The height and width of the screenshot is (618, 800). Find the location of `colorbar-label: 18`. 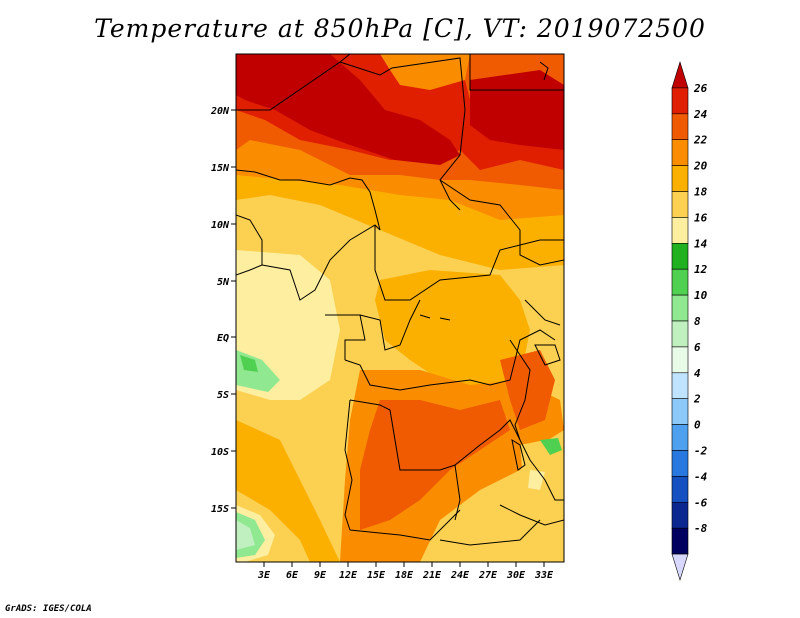

colorbar-label: 18 is located at coordinates (701, 192).